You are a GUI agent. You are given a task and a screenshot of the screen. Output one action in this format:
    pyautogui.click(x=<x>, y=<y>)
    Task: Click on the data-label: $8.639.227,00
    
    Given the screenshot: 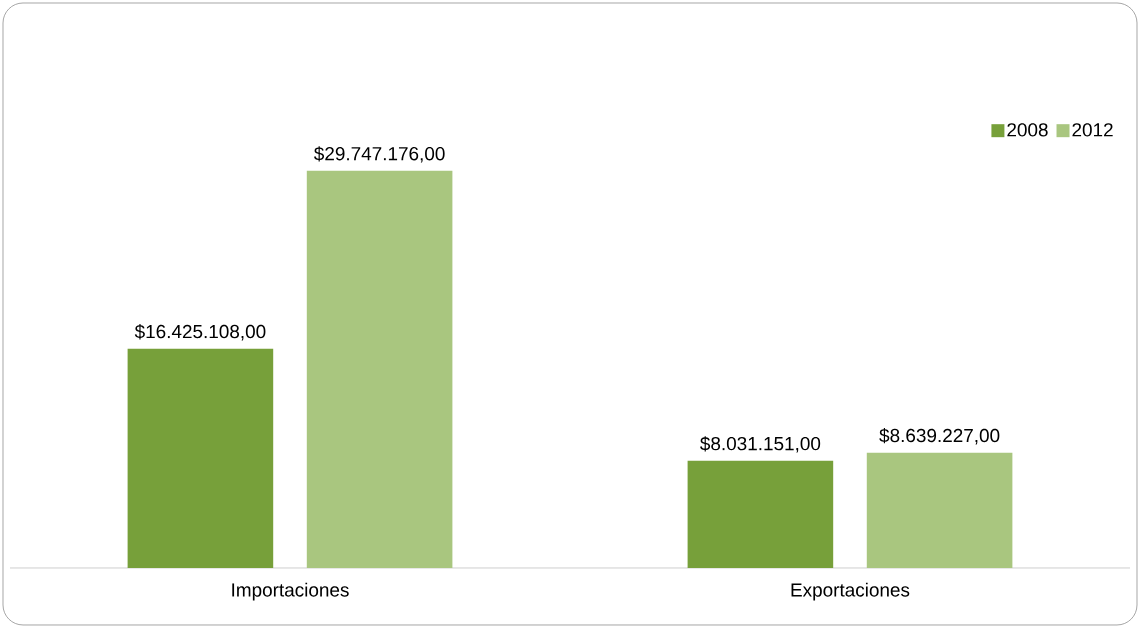 What is the action you would take?
    pyautogui.click(x=939, y=436)
    